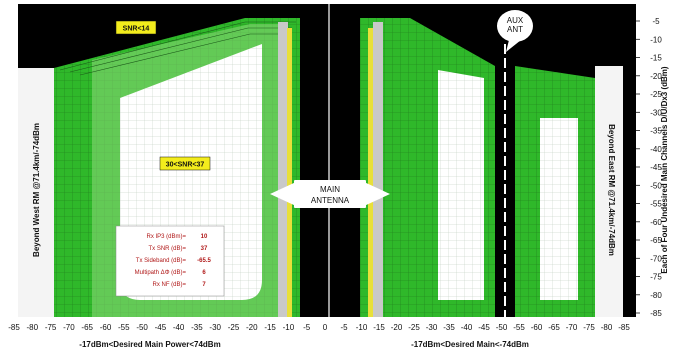 This screenshot has height=355, width=681. I want to click on left-axis-label: Beyond West RM @71.4km/-74dBm, so click(36, 190).